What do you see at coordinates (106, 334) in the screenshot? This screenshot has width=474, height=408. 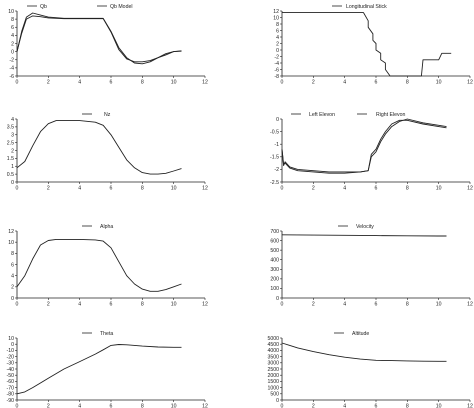 I see `legend-label: Theta` at bounding box center [106, 334].